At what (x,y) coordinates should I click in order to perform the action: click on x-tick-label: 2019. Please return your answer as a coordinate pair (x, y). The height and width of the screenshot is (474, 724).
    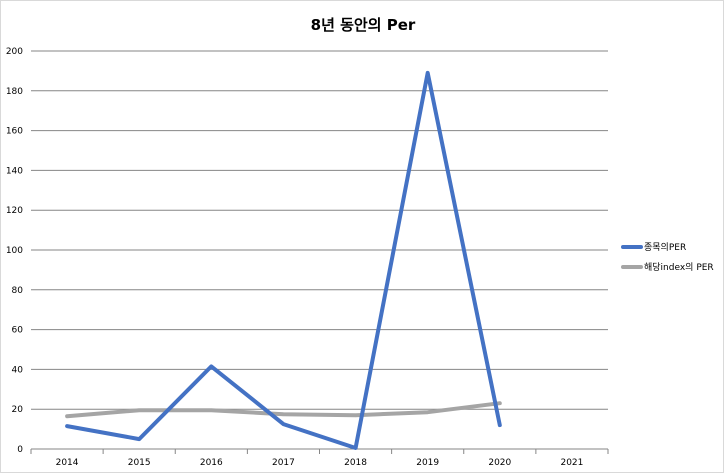
    Looking at the image, I should click on (427, 463).